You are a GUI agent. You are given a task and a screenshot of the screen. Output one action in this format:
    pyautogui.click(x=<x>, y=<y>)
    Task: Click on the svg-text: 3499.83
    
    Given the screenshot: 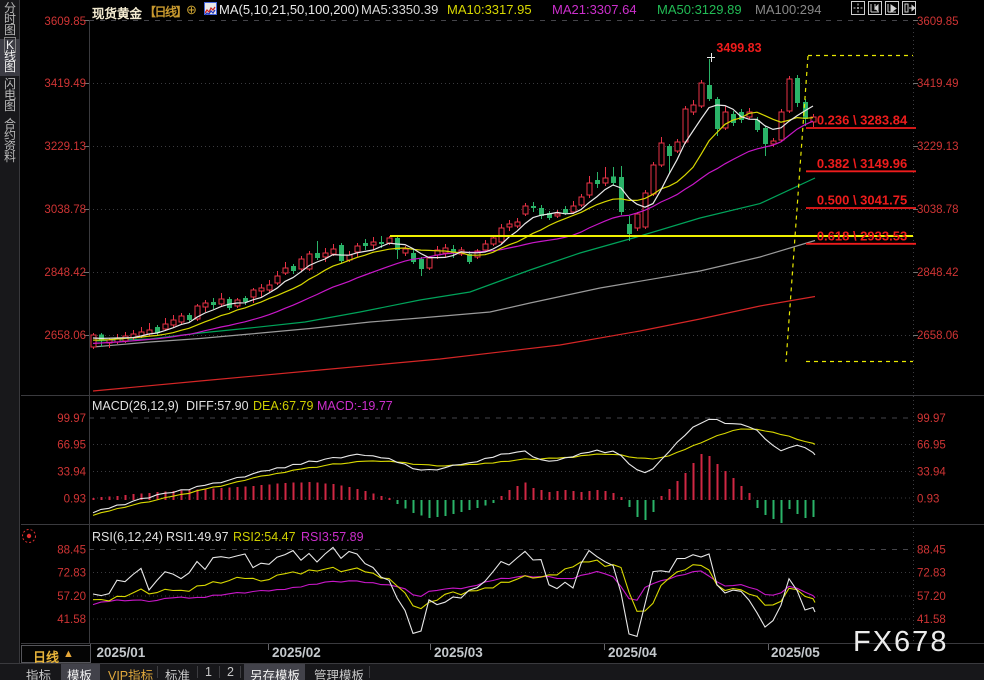 What is the action you would take?
    pyautogui.click(x=738, y=48)
    